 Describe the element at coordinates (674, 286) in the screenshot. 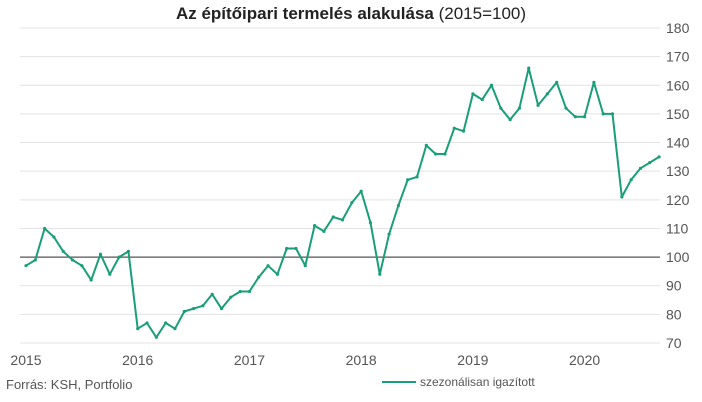

I see `y-tick-label: 90` at that location.